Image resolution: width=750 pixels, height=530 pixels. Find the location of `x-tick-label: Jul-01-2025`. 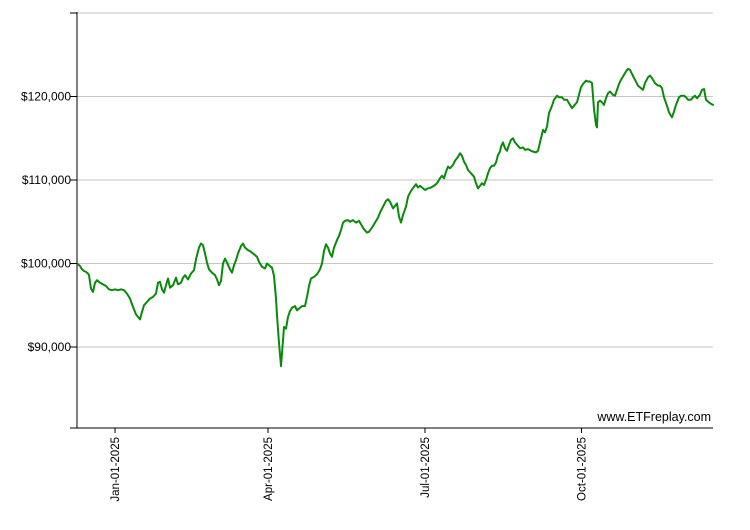

x-tick-label: Jul-01-2025 is located at coordinates (426, 467).